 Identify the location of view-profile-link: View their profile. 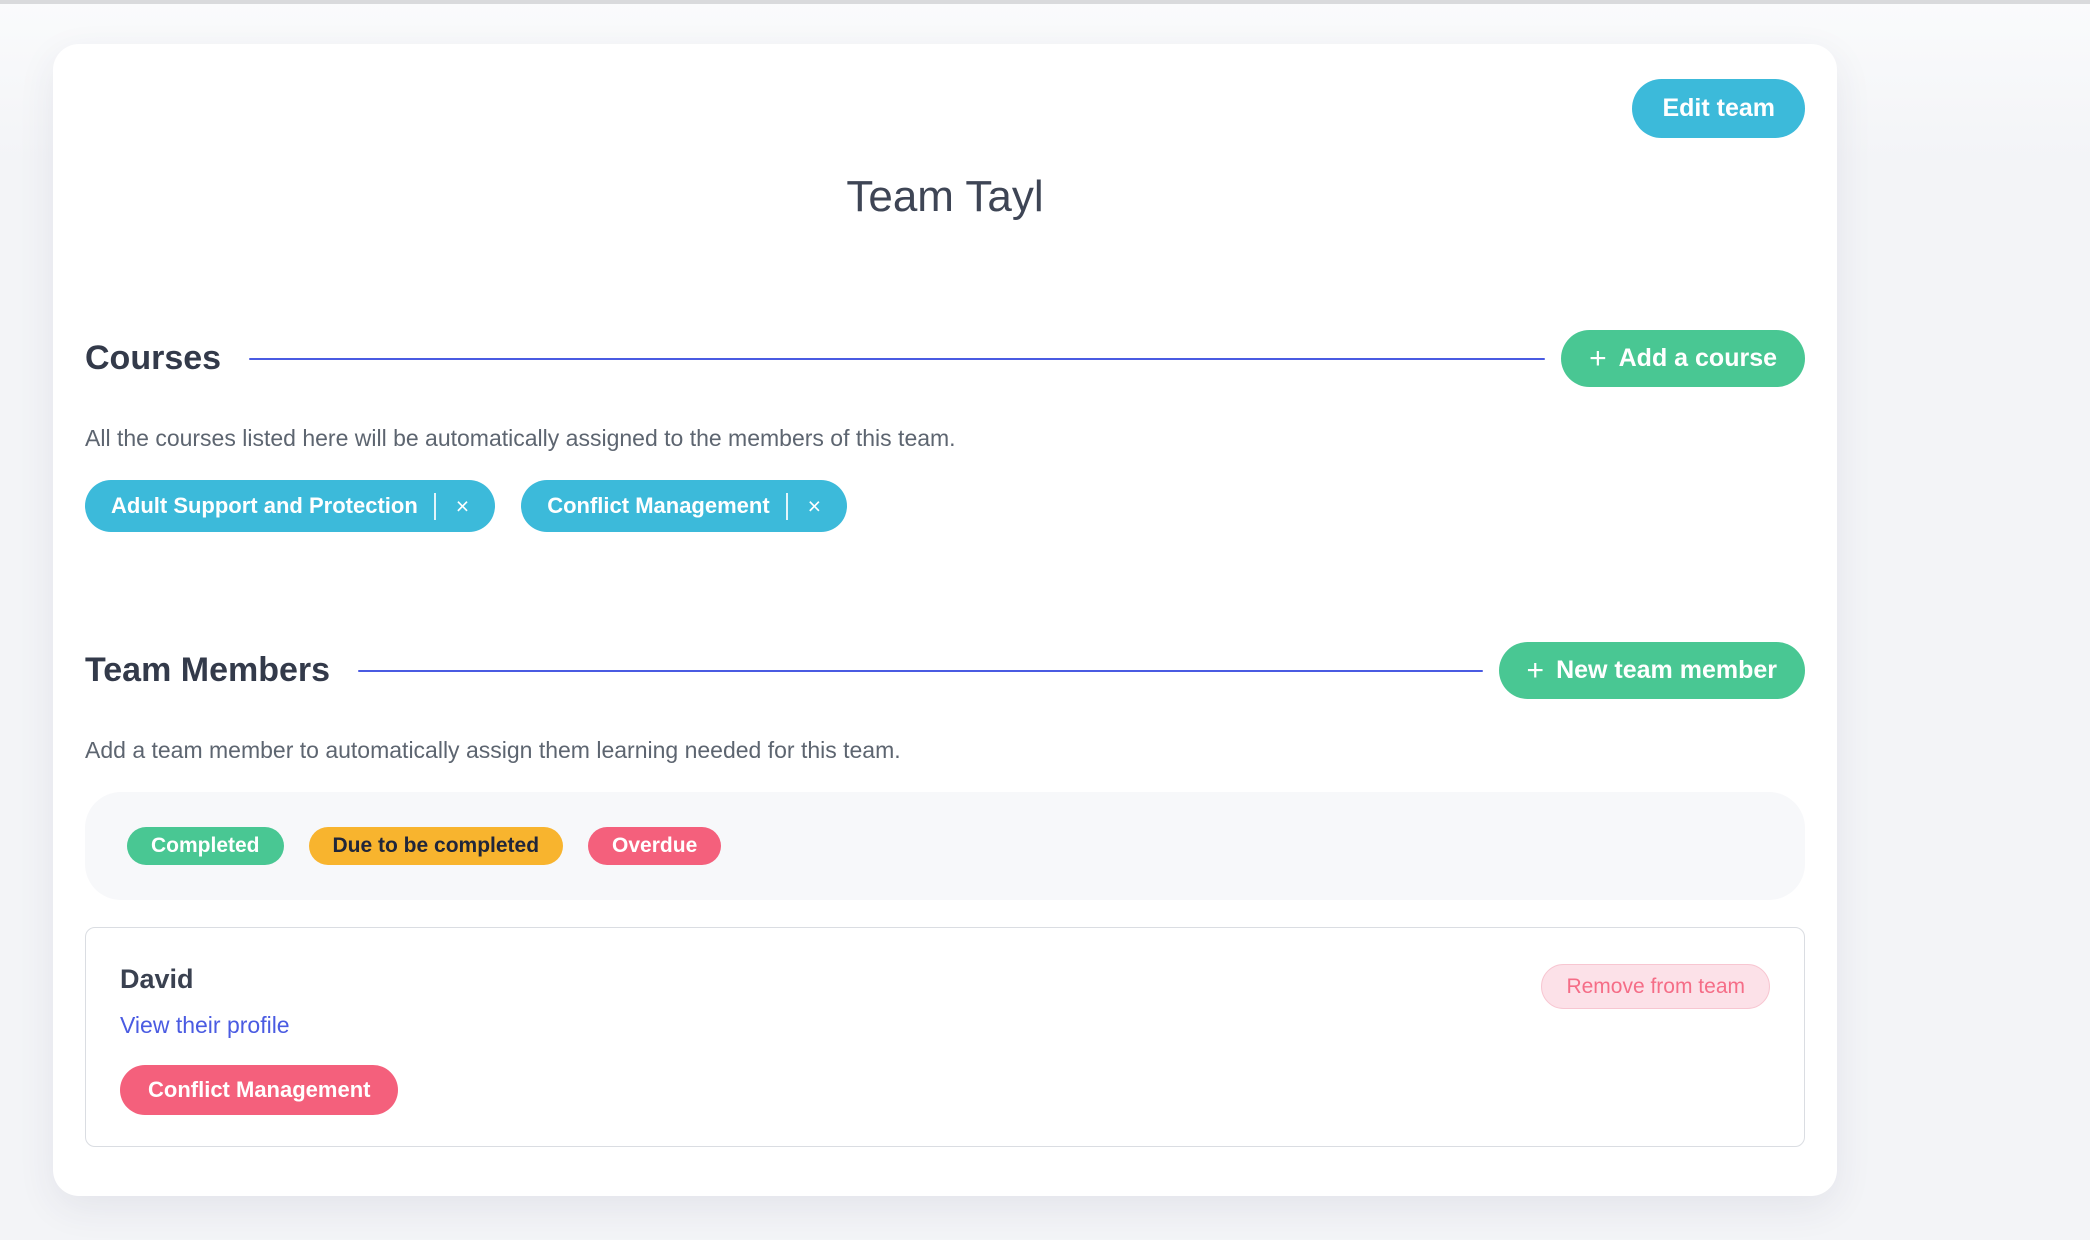
(205, 1025).